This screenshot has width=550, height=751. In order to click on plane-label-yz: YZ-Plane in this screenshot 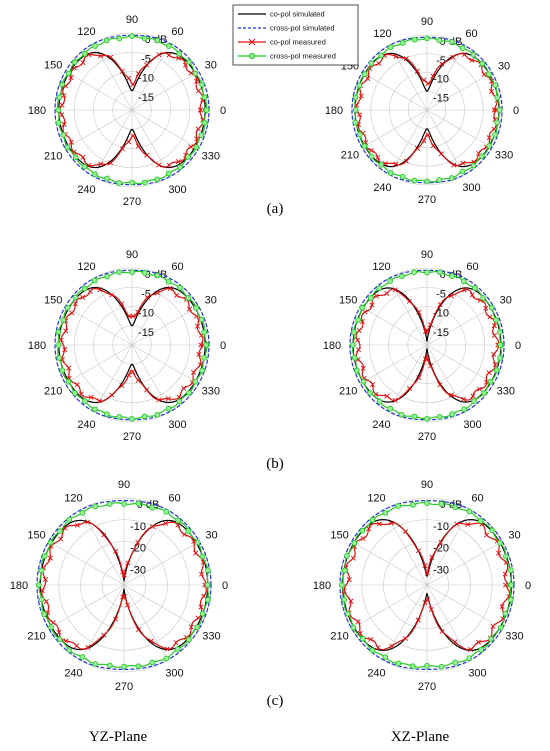, I will do `click(118, 737)`.